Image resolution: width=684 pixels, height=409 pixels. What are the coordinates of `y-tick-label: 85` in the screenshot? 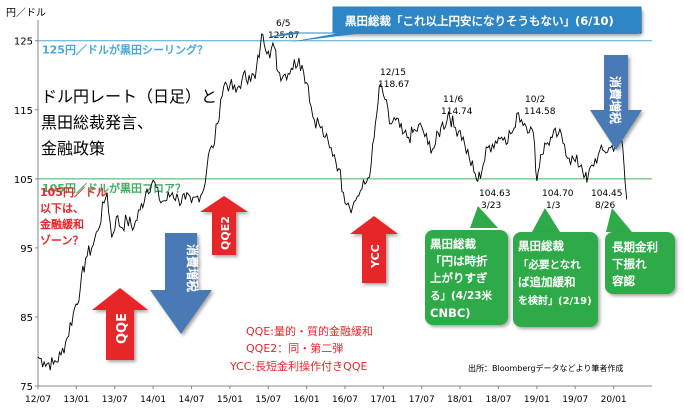 It's located at (26, 318).